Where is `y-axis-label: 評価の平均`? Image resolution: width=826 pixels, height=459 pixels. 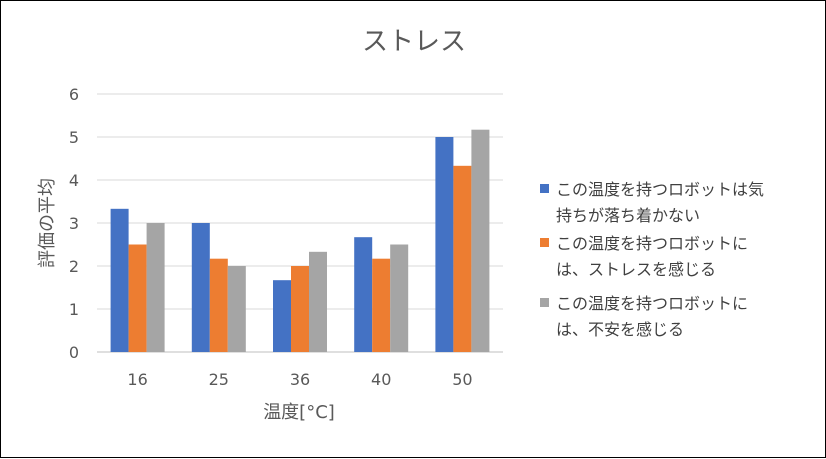
y-axis-label: 評価の平均 is located at coordinates (47, 223).